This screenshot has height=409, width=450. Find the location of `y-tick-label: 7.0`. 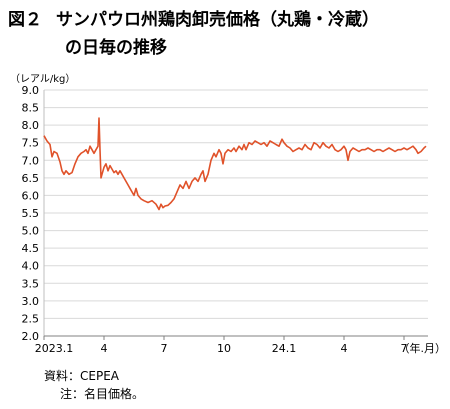

y-tick-label: 7.0 is located at coordinates (31, 160).